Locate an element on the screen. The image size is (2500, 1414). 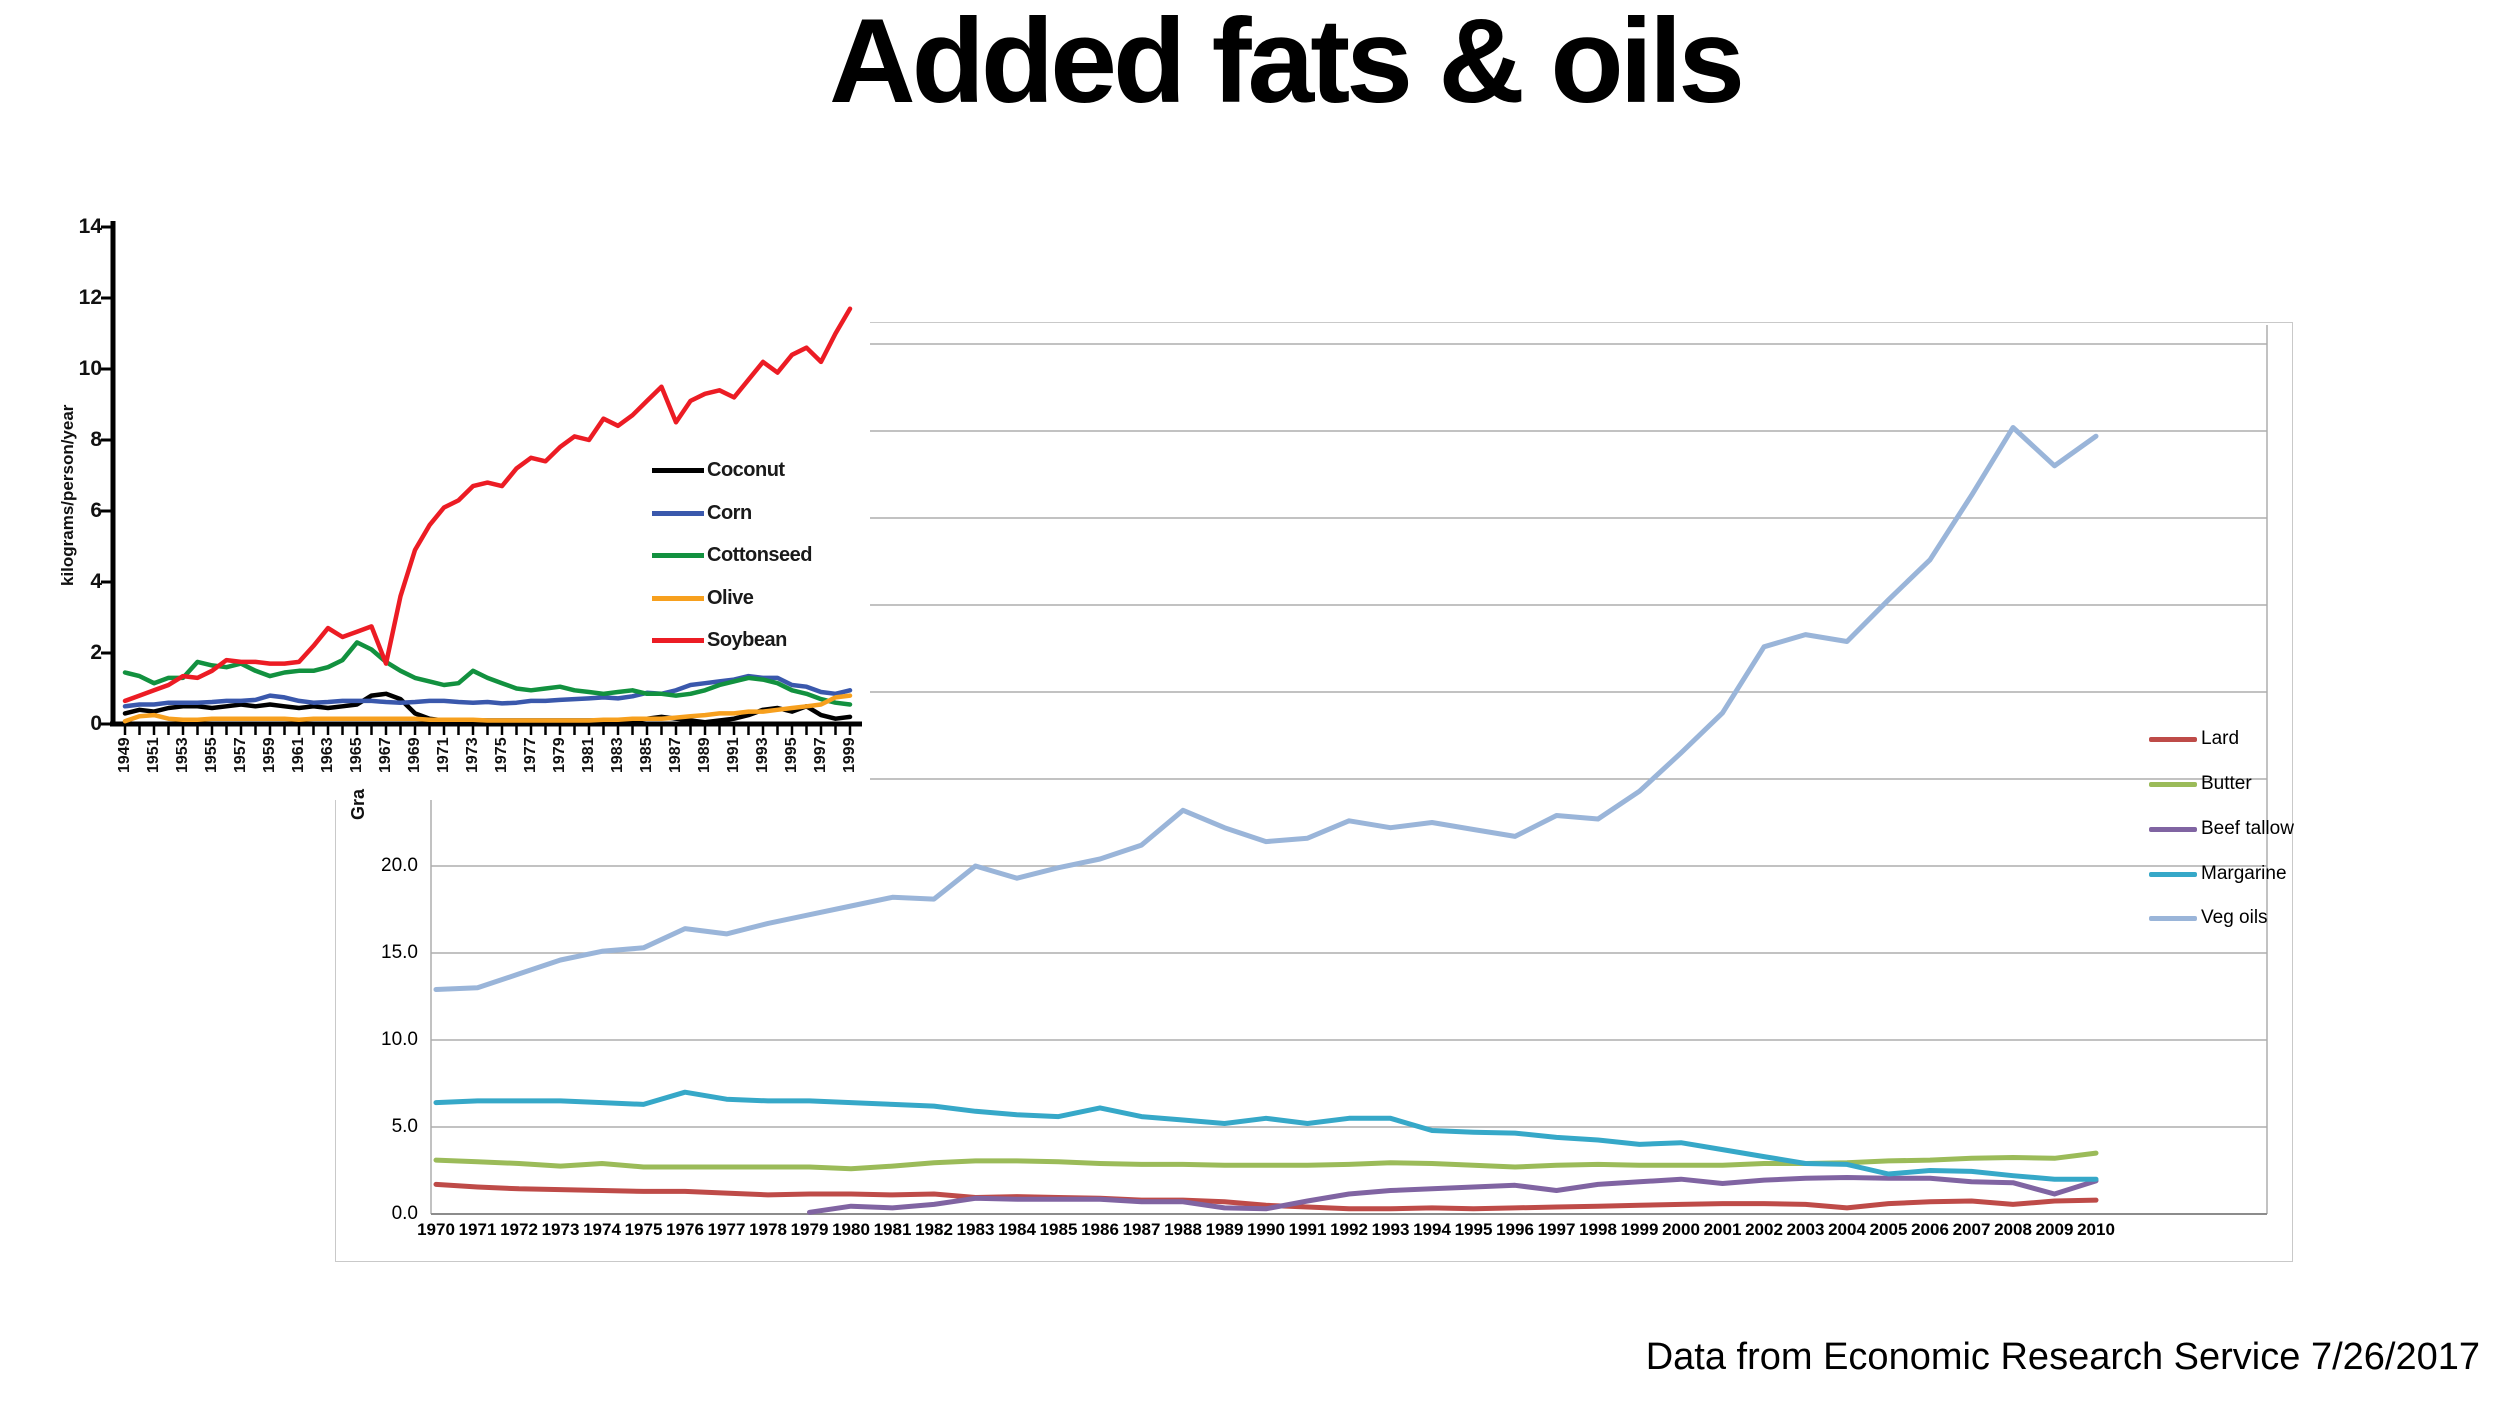
legend-item-margarine: Margarine is located at coordinates (2218, 874).